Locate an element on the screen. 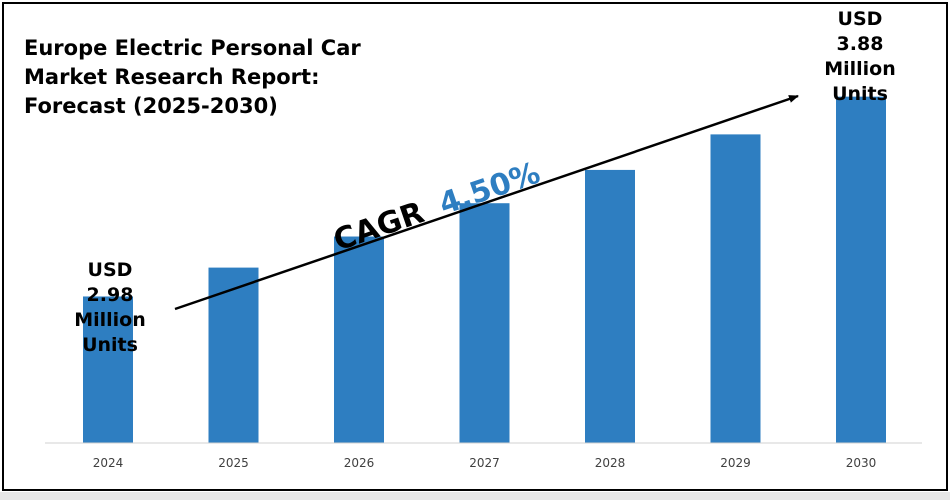  bar-2030 is located at coordinates (861, 270).